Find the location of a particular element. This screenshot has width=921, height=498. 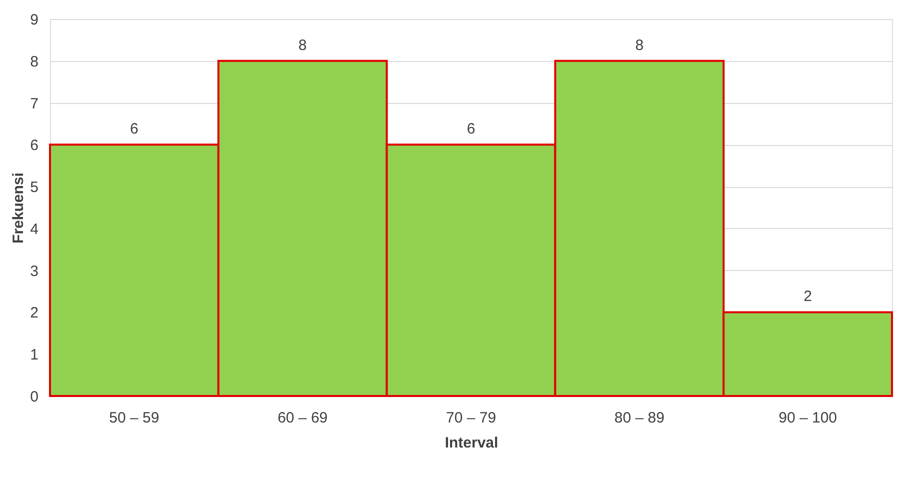

x-tick-label: 70 – 79 is located at coordinates (471, 418).